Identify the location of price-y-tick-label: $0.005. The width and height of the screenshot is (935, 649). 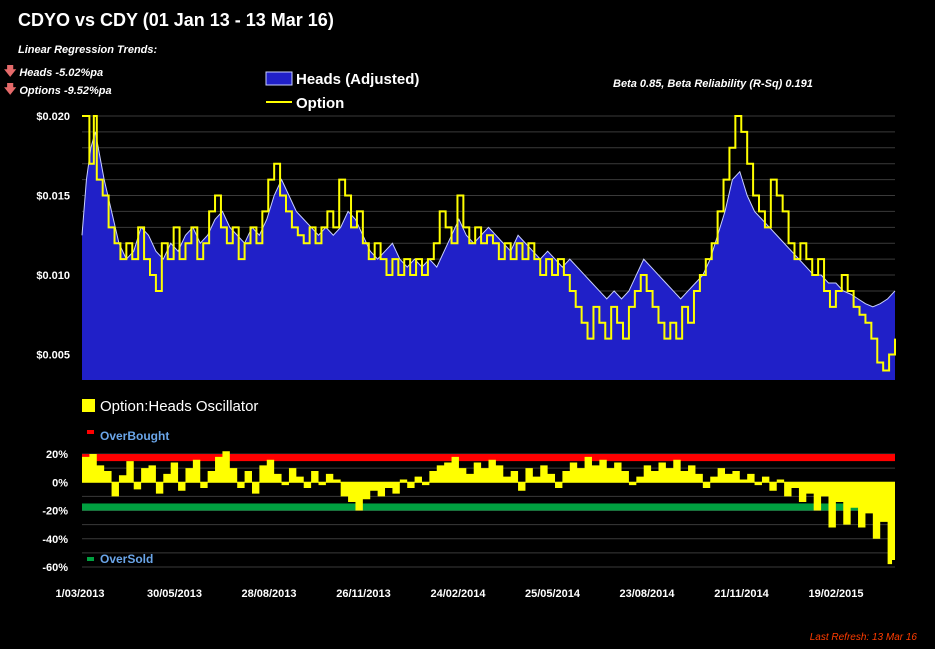
(53, 356).